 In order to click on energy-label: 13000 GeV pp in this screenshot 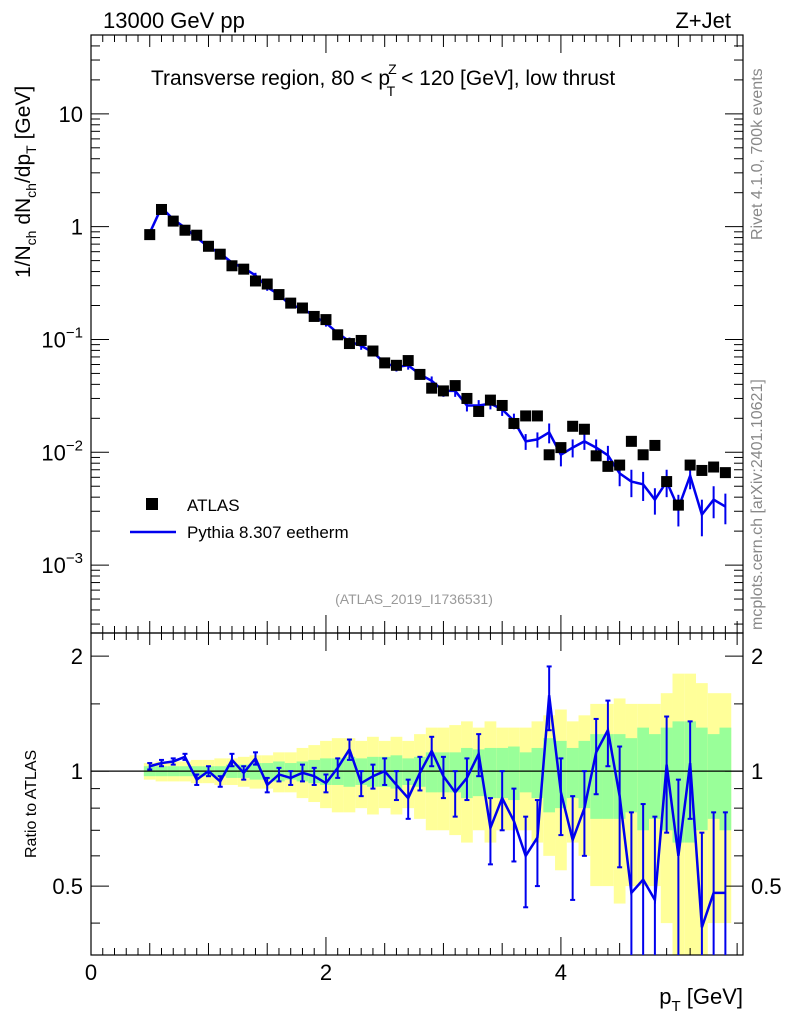, I will do `click(174, 20)`.